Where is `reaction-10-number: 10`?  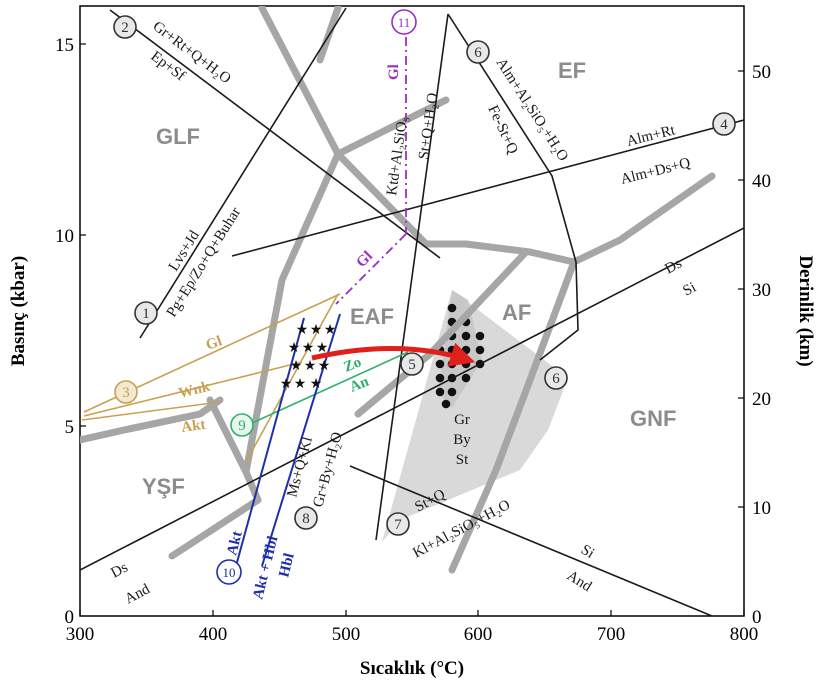 reaction-10-number: 10 is located at coordinates (229, 572).